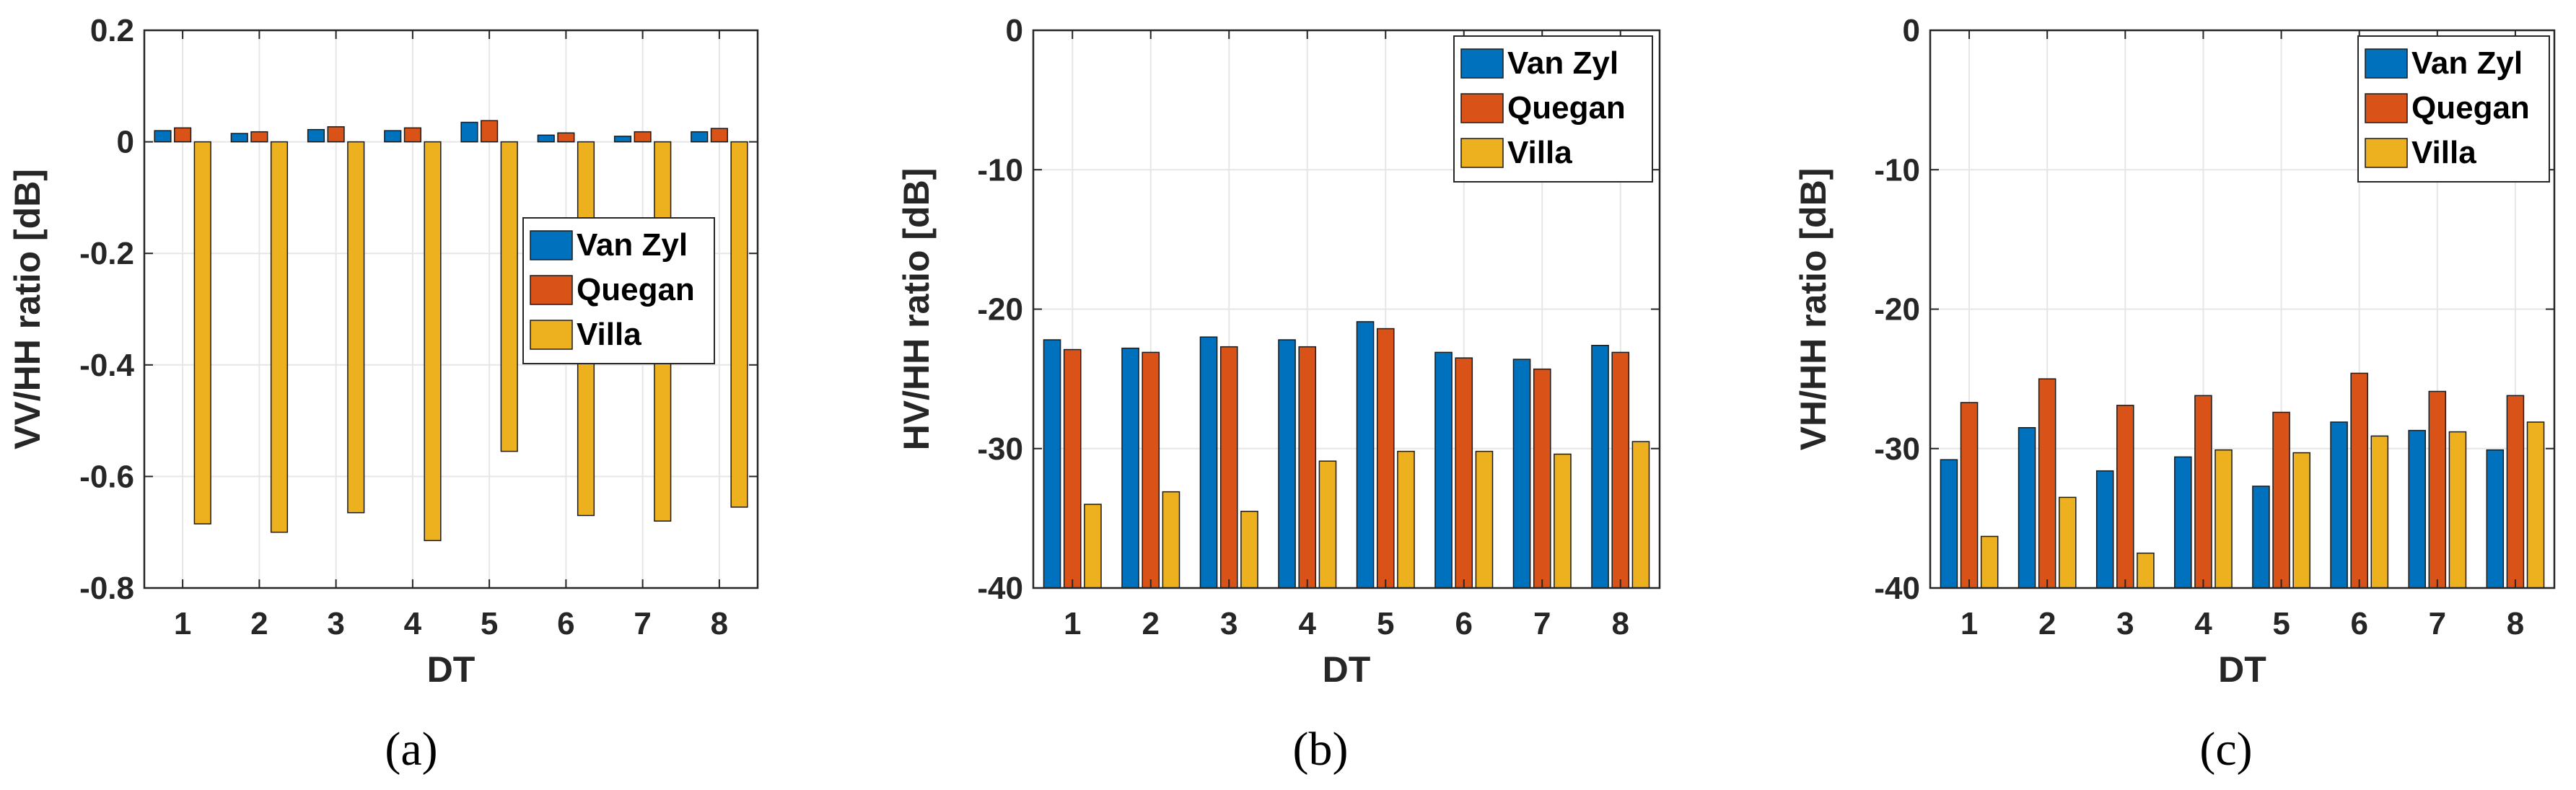 This screenshot has height=790, width=2576. What do you see at coordinates (411, 749) in the screenshot?
I see `panel-caption: (a)` at bounding box center [411, 749].